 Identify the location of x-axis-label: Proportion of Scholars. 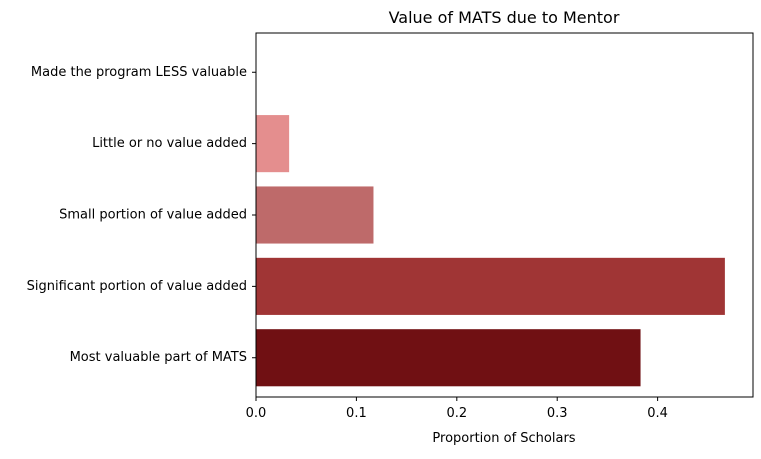
(503, 438).